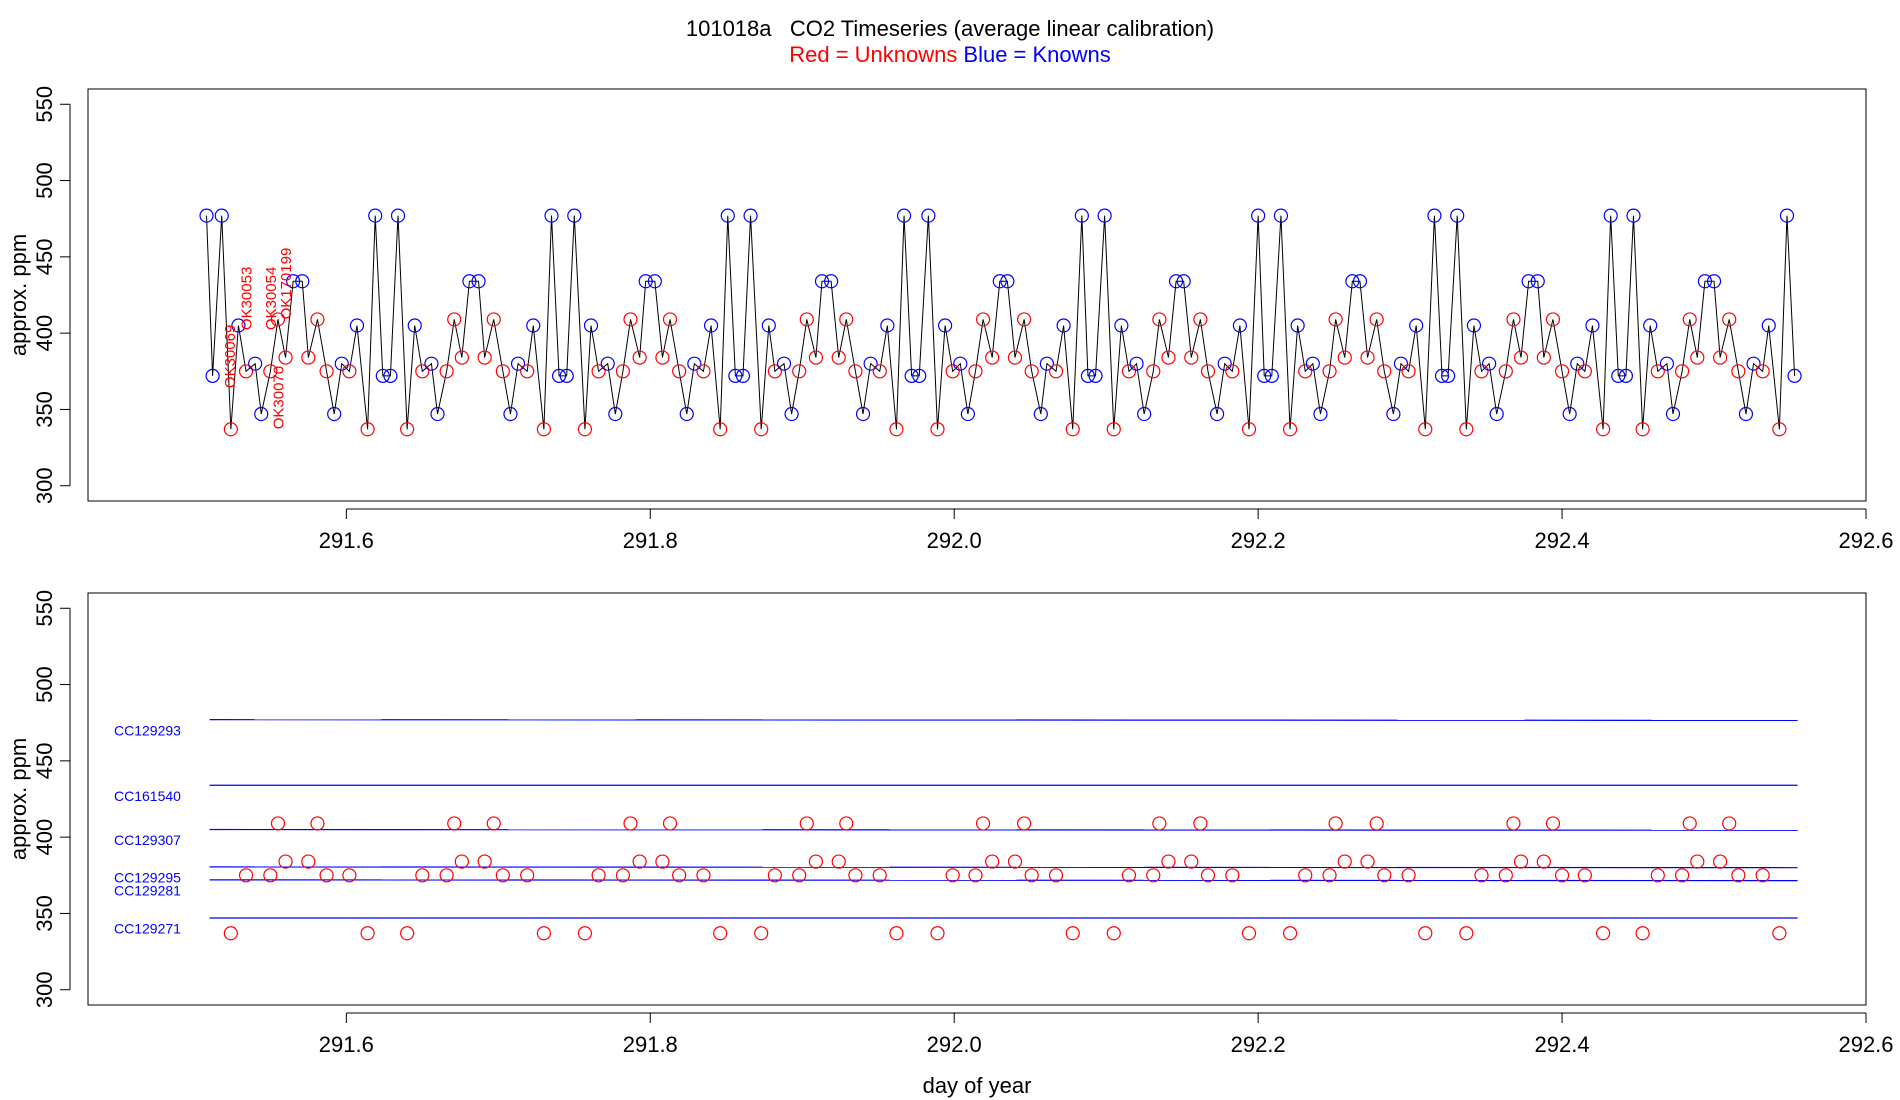  What do you see at coordinates (44, 333) in the screenshot?
I see `y-tick-label: 400` at bounding box center [44, 333].